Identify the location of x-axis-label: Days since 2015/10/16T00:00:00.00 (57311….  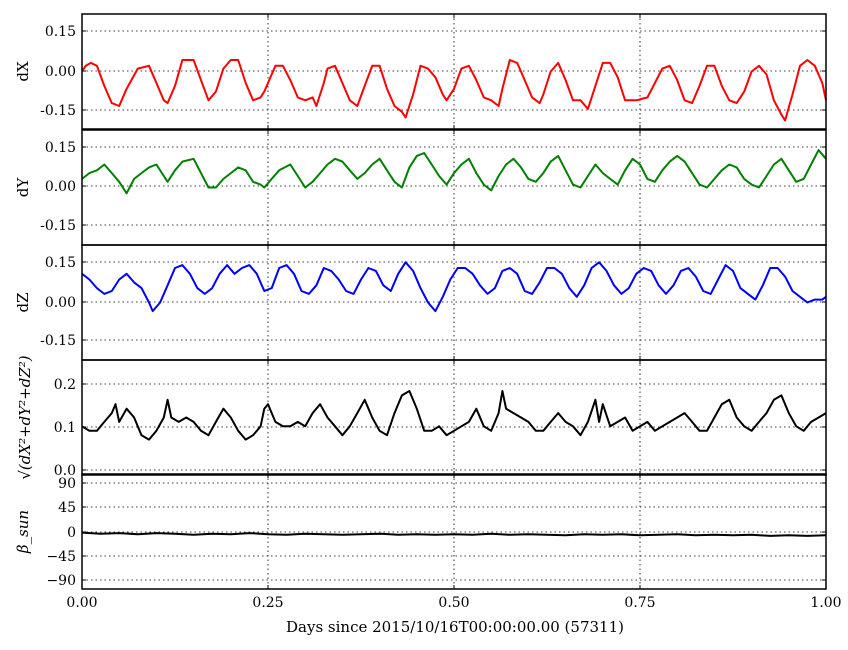
(455, 627).